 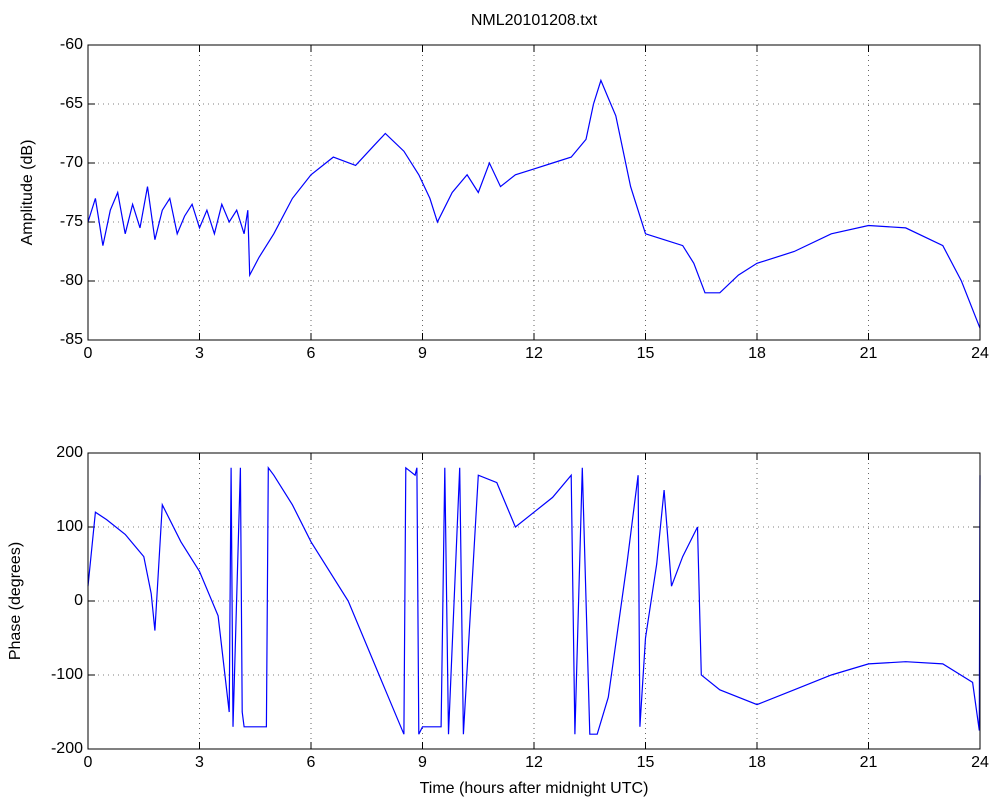 I want to click on y-tick-label: 100, so click(x=69, y=526).